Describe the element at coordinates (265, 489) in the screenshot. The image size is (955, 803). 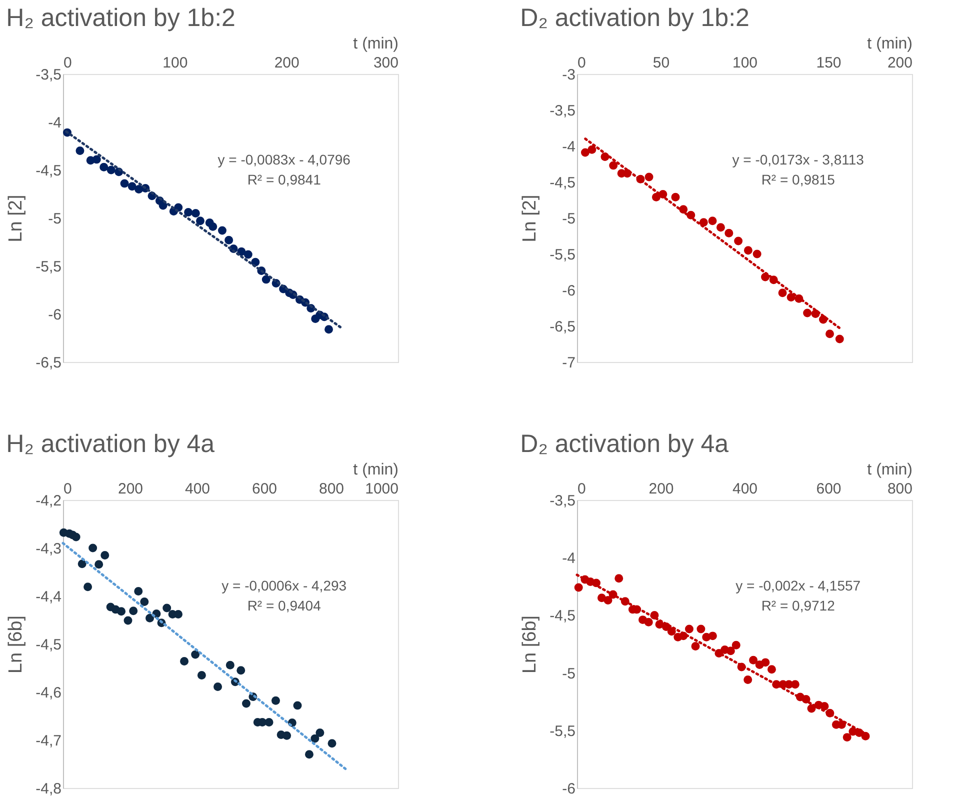
I see `x-tick-label: 600` at that location.